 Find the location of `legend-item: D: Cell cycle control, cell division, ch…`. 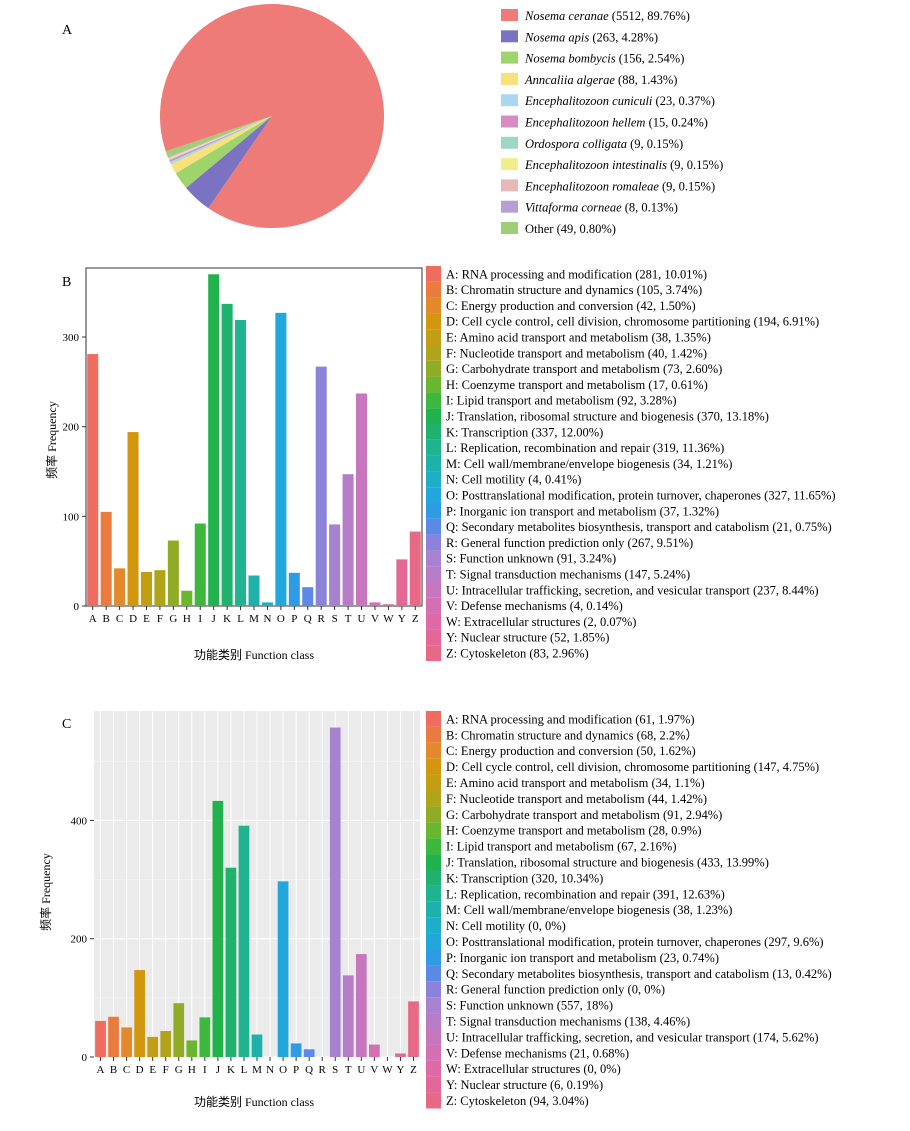

legend-item: D: Cell cycle control, cell division, ch… is located at coordinates (632, 767).